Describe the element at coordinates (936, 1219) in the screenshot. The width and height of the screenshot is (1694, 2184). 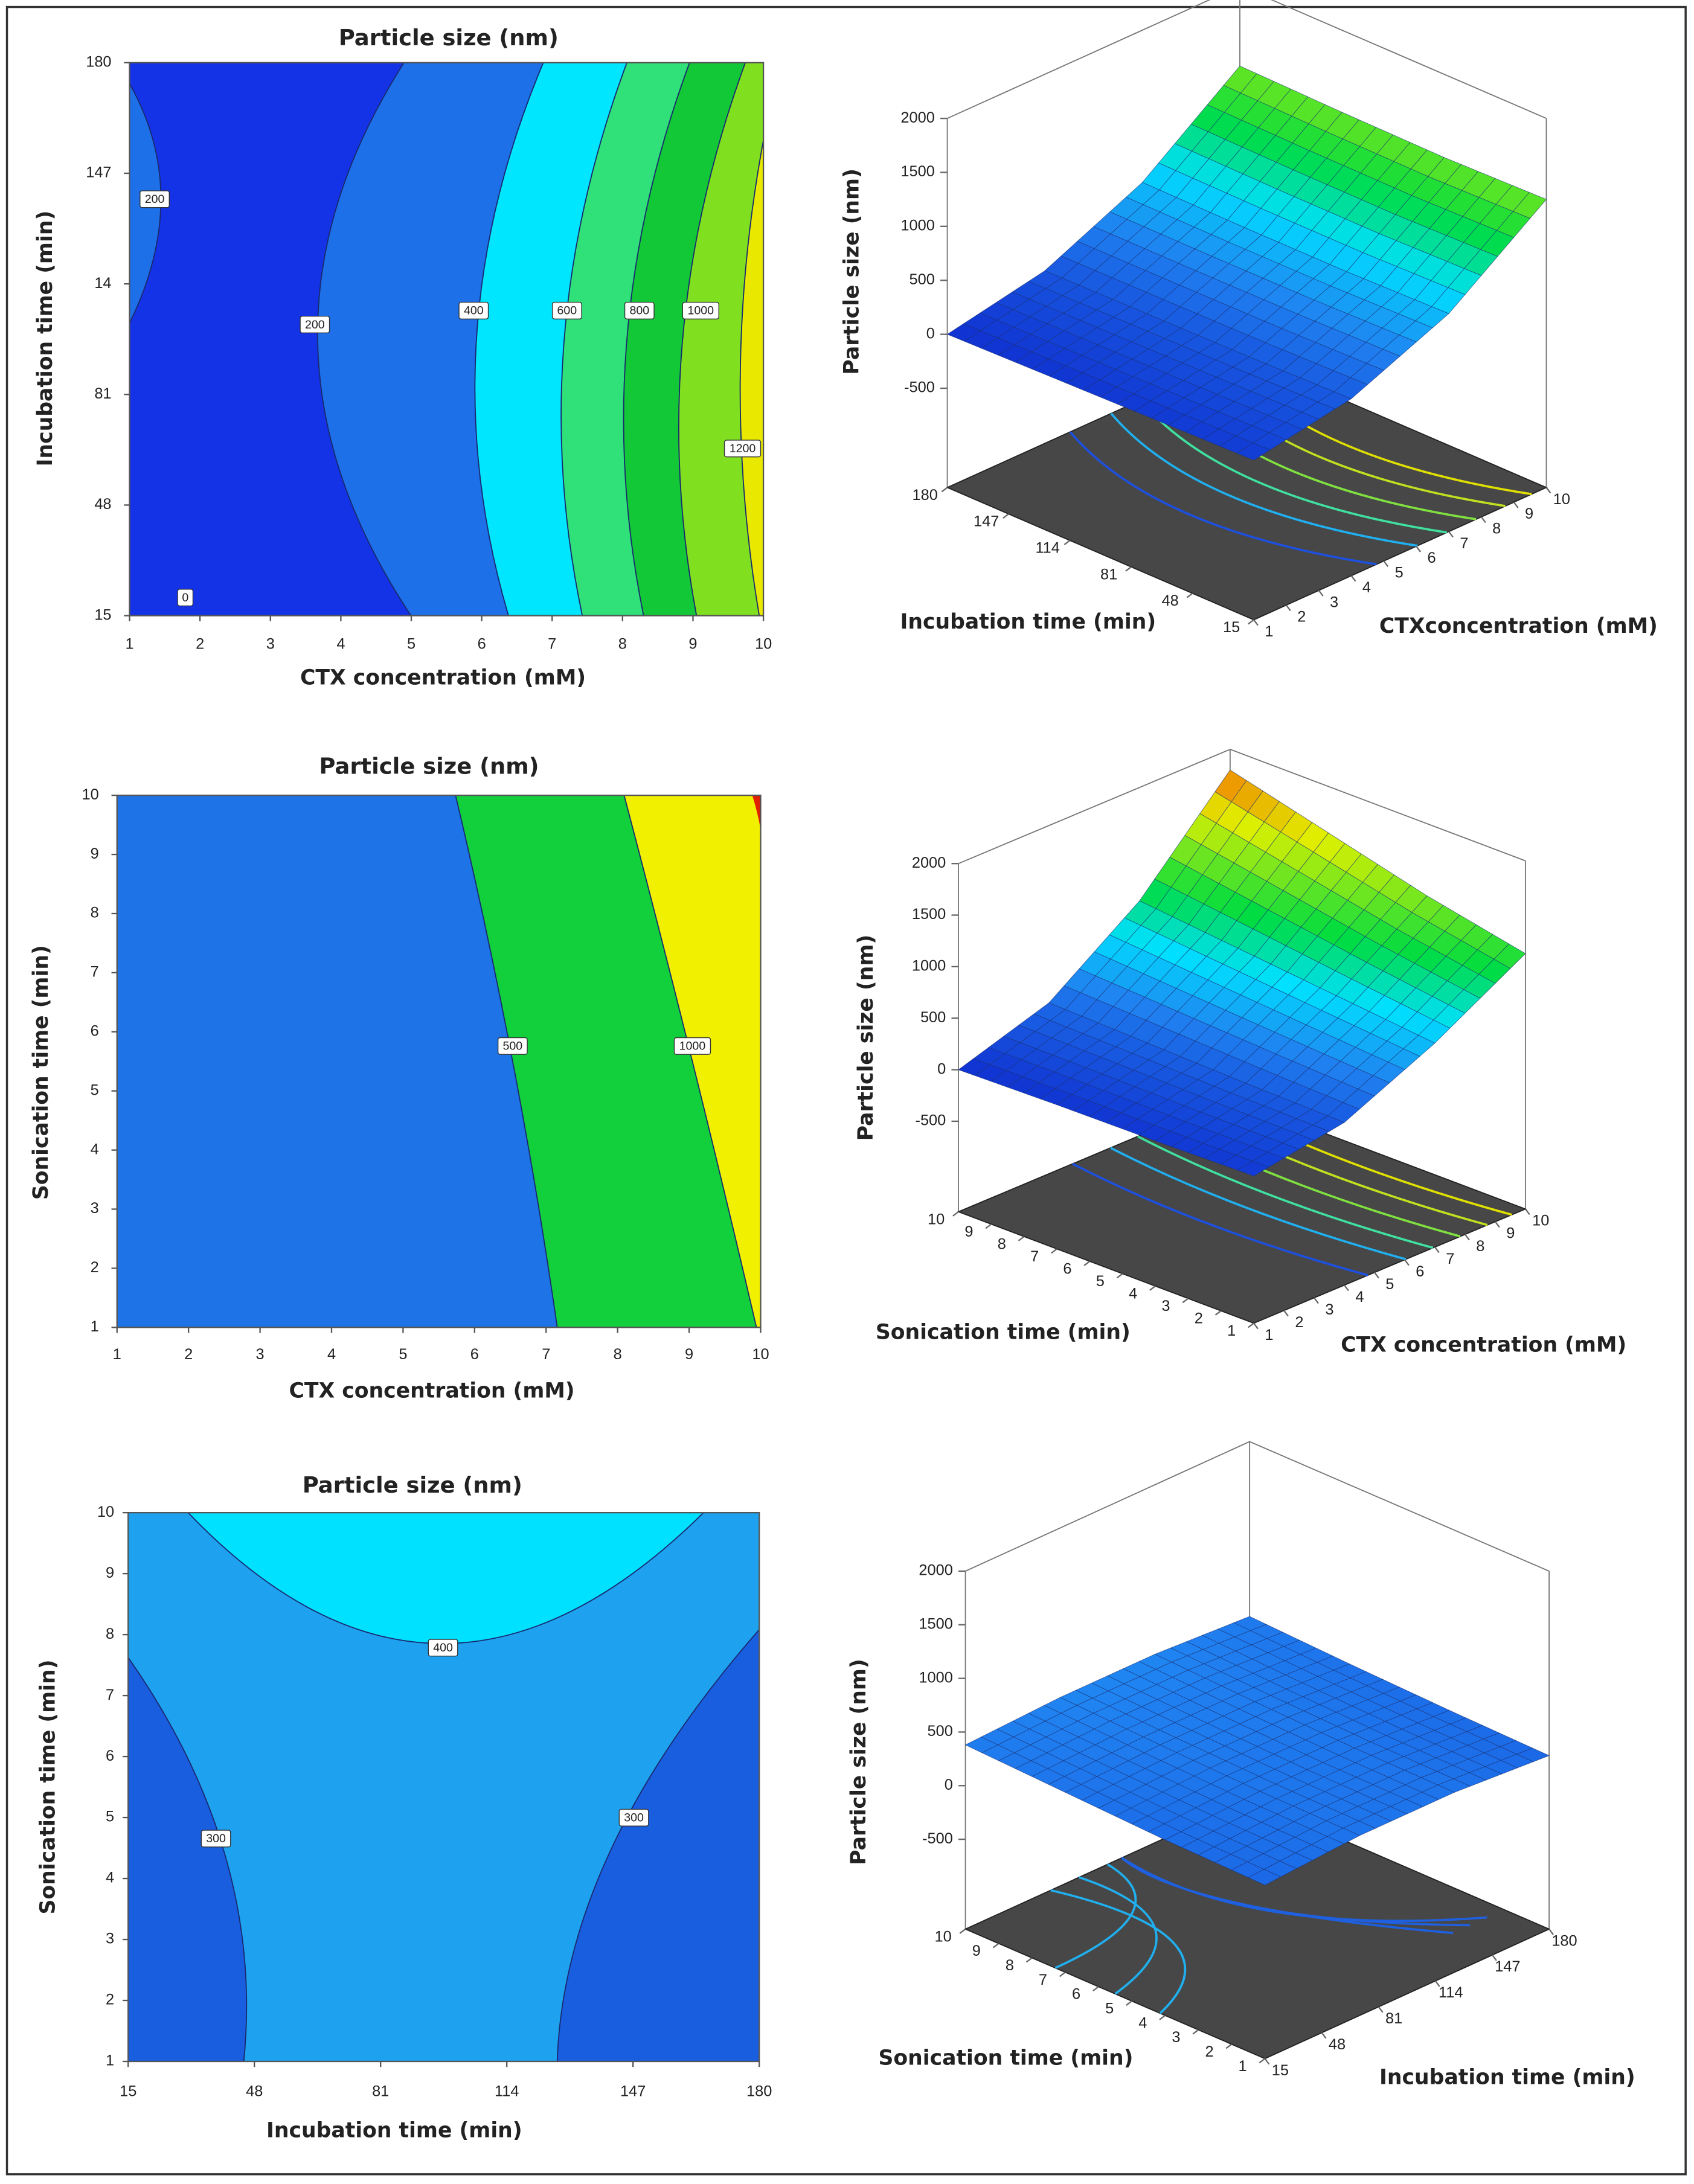
I see `y-tick-label: 10` at that location.